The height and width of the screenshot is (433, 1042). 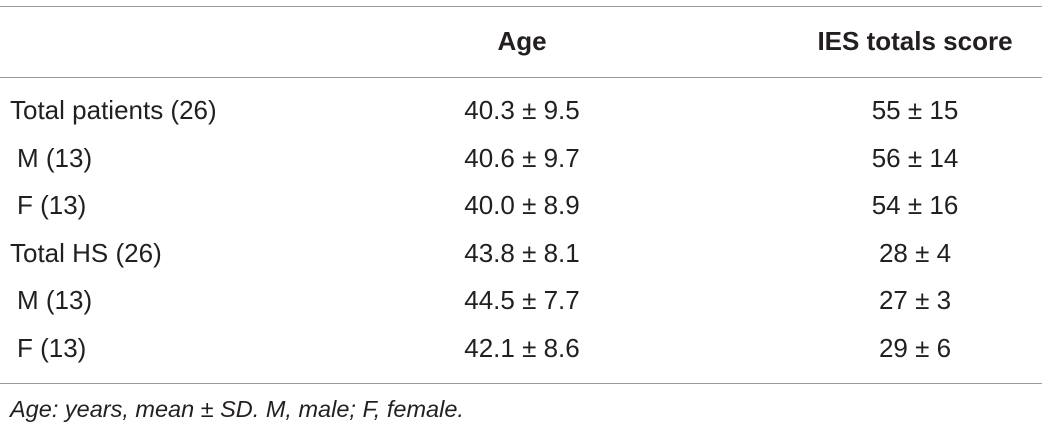 I want to click on age-value: 42.1 ± 8.6, so click(x=522, y=347).